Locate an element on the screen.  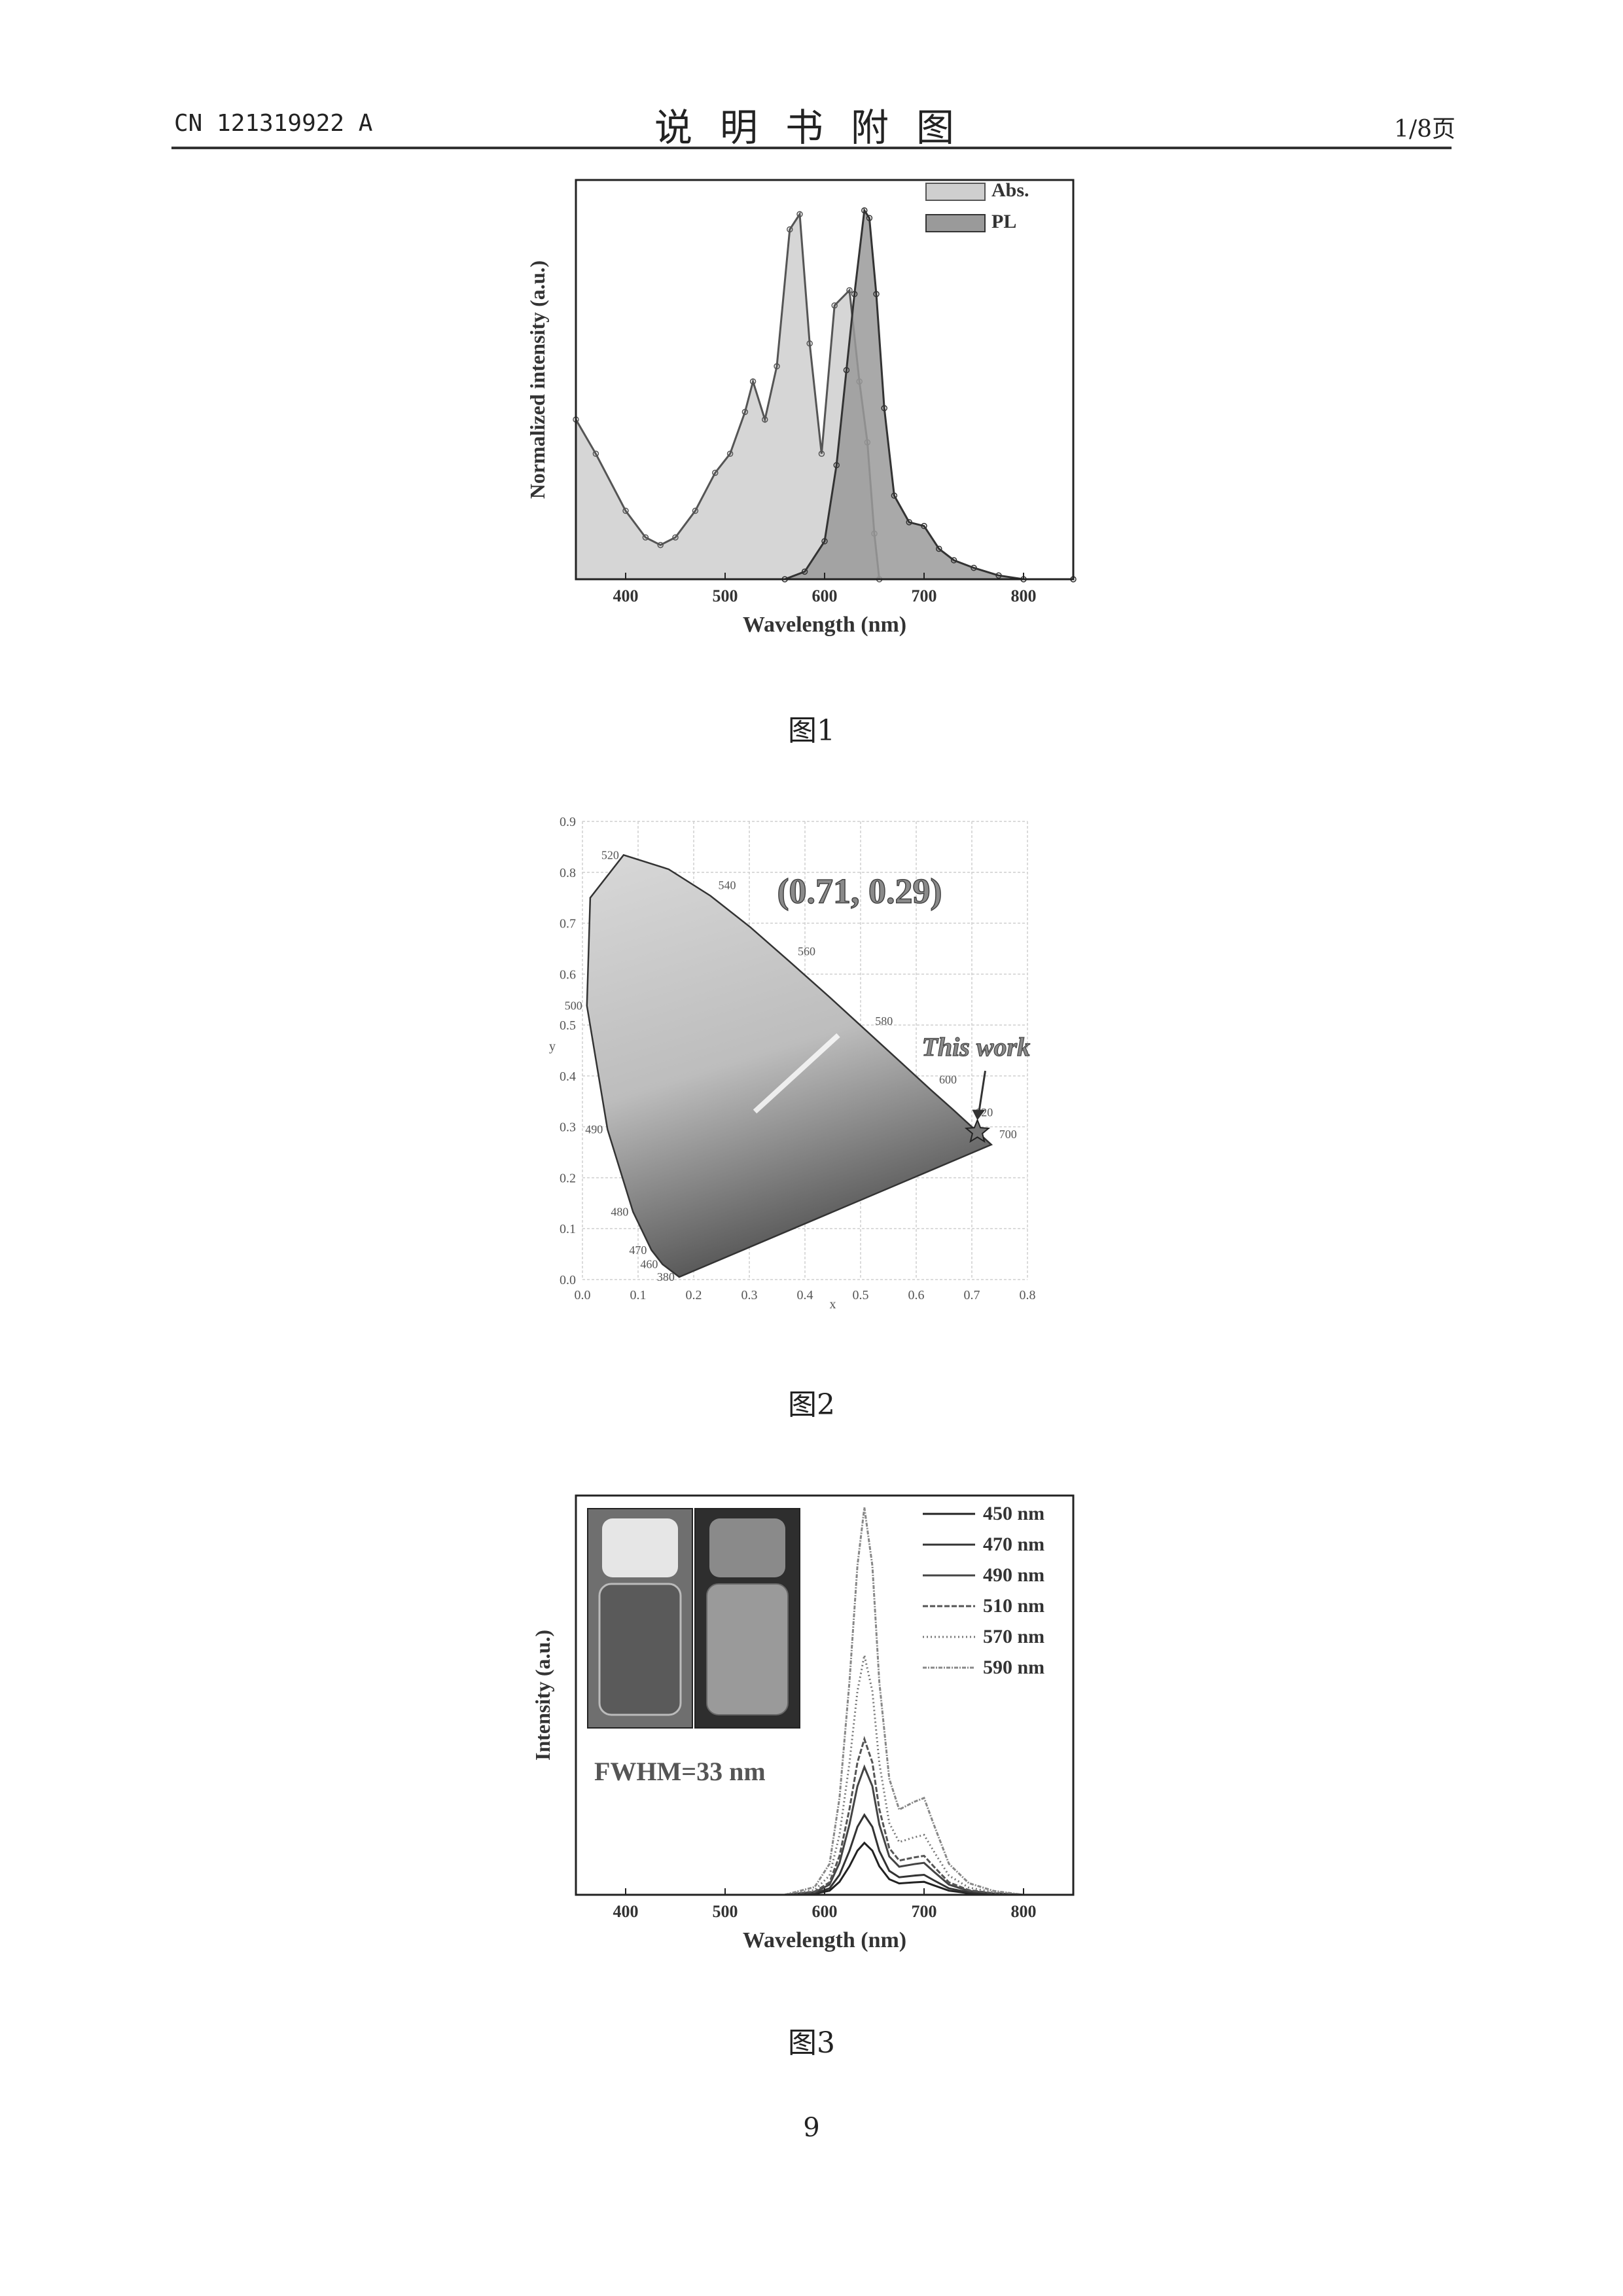
y-axis-label: Normalized intensity (a.u.) is located at coordinates (537, 379).